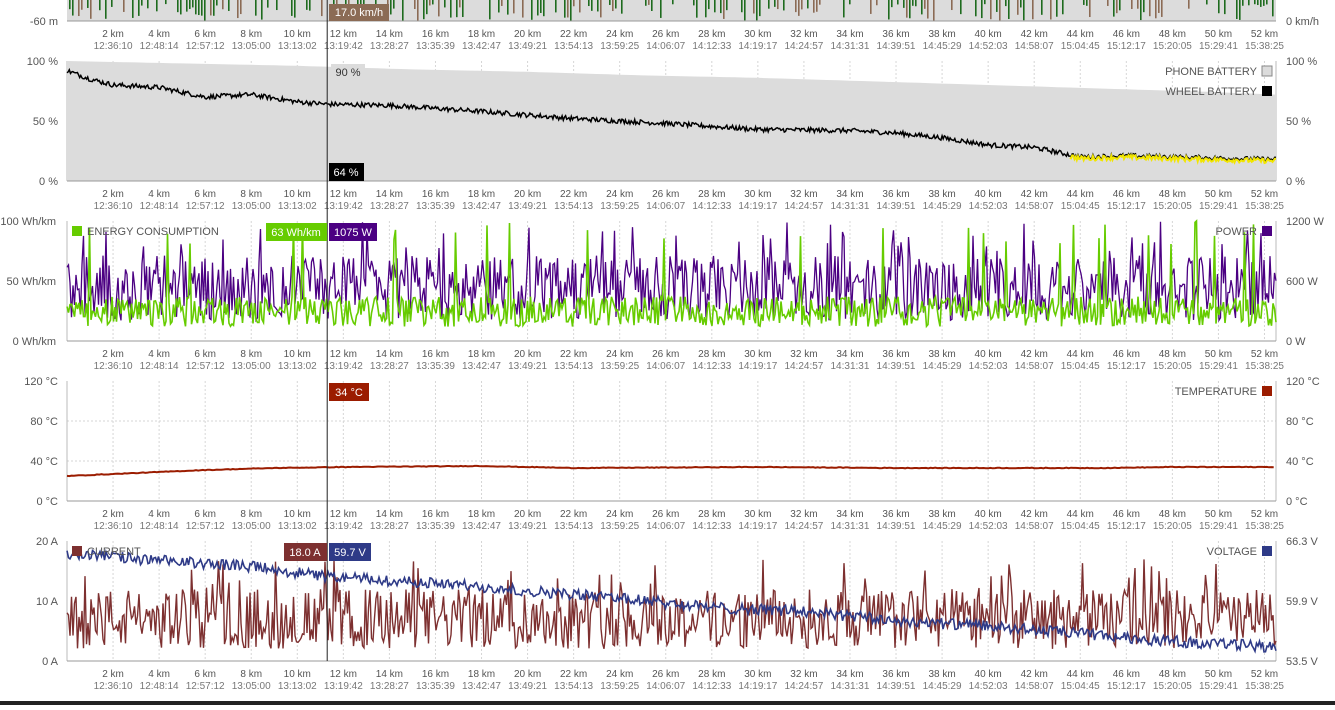 The height and width of the screenshot is (710, 1335). Describe the element at coordinates (1219, 92) in the screenshot. I see `legend-wheel-battery: WHEEL BATTERY` at that location.